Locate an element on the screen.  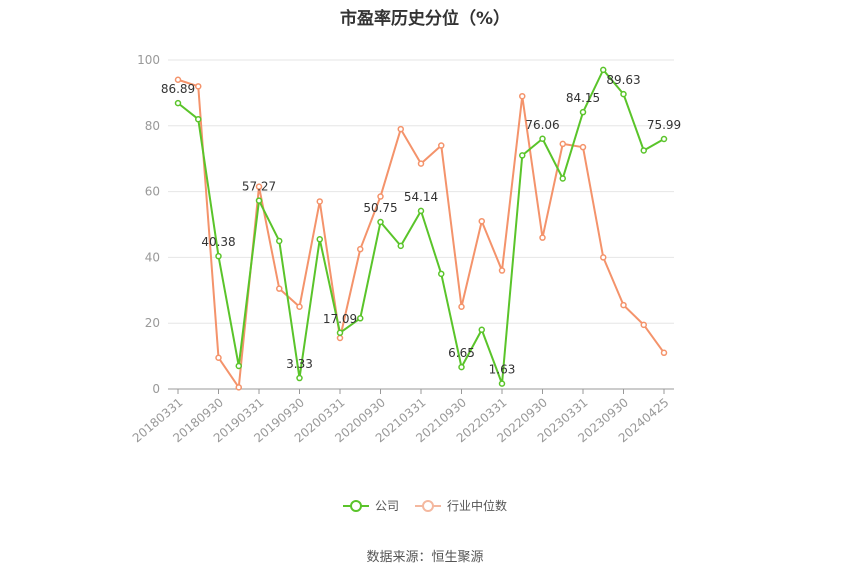
legend-industry-marker-icon is located at coordinates (428, 505).